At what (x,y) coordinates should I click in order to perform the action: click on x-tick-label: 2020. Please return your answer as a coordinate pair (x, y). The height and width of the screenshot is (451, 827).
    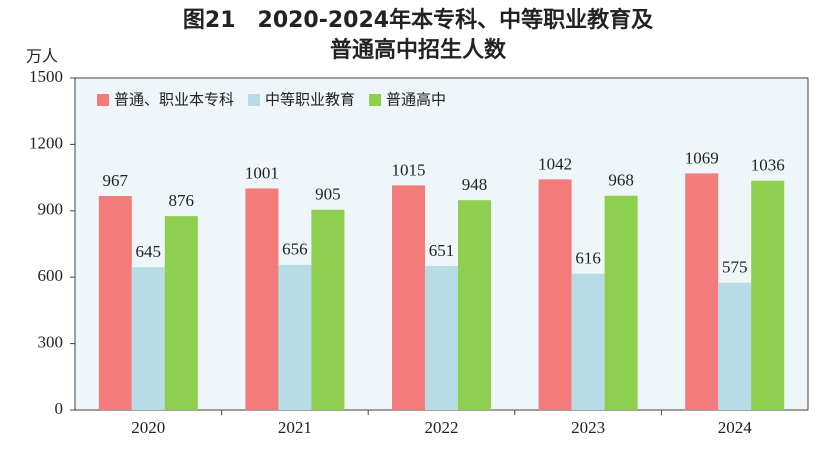
    Looking at the image, I should click on (148, 427).